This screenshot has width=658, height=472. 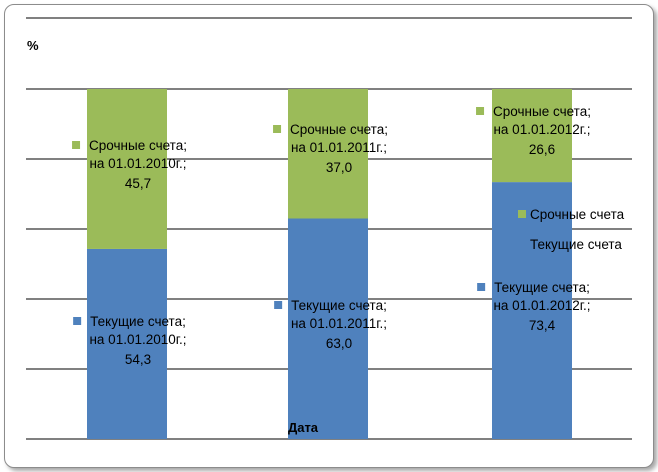 I want to click on data-label-value: 45,7, so click(x=138, y=183).